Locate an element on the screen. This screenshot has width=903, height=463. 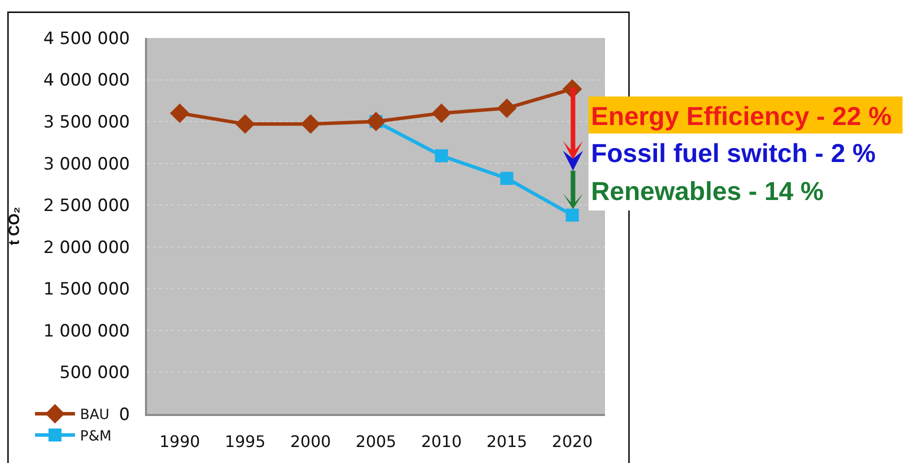
annotation: Fossil fuel switch - 2 % is located at coordinates (733, 153).